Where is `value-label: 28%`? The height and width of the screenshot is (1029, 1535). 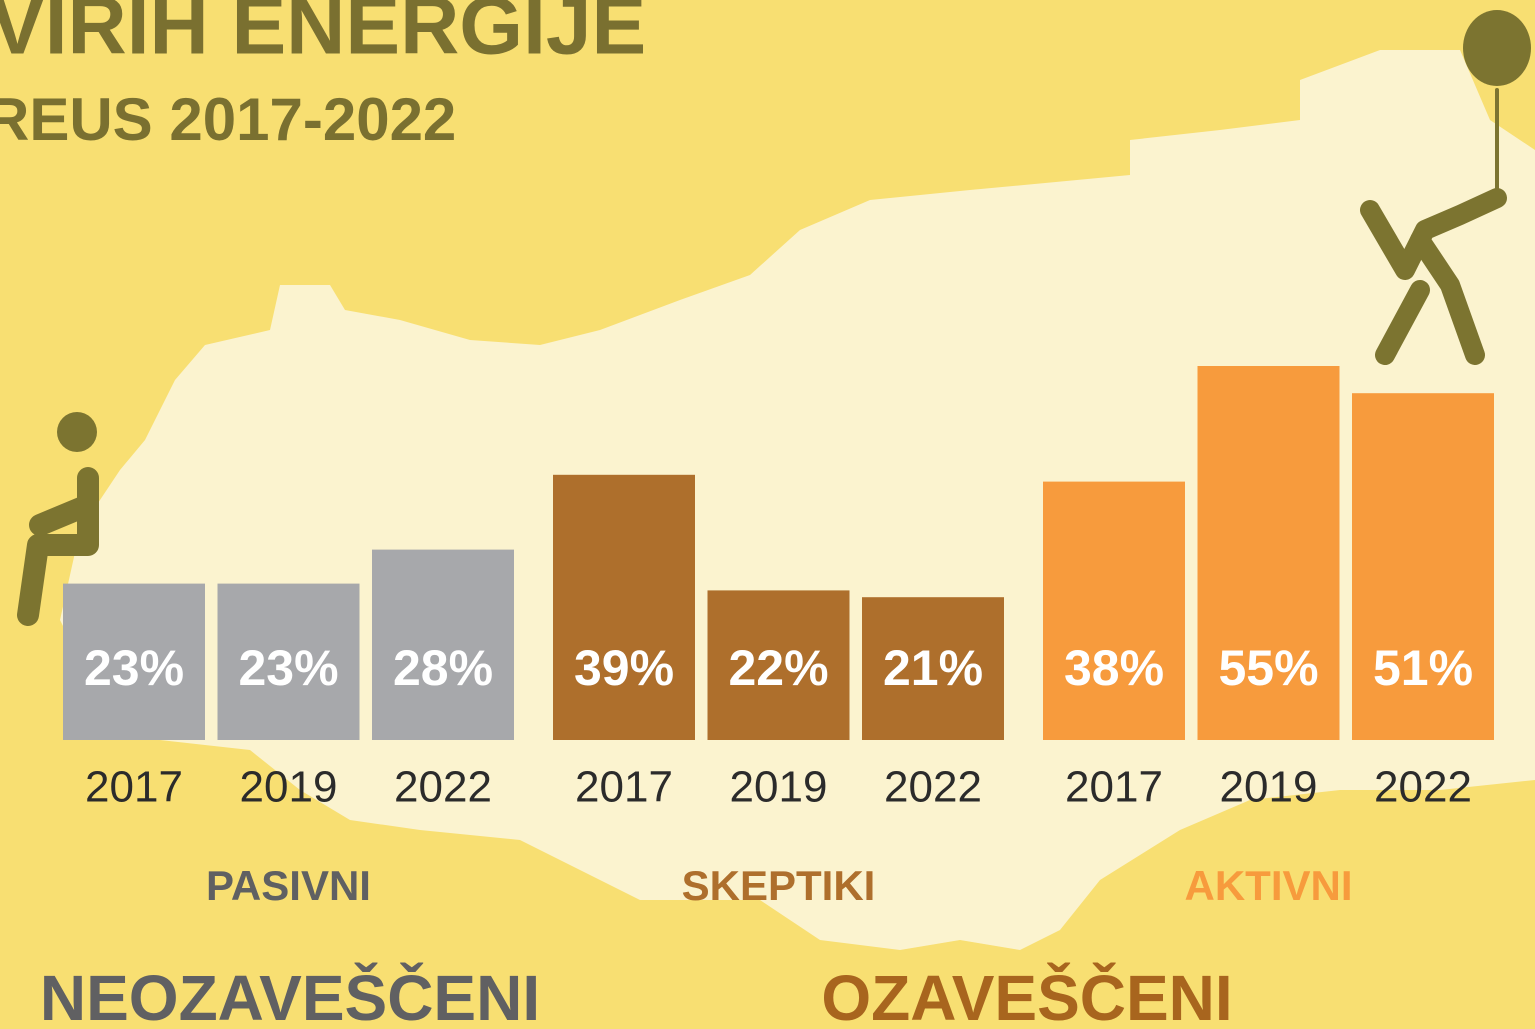
value-label: 28% is located at coordinates (443, 668).